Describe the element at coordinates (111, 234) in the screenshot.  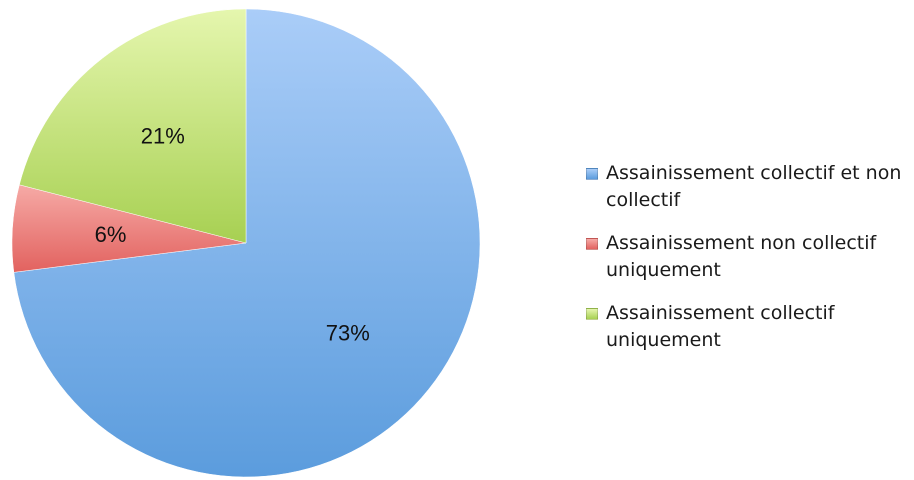
I see `slice-label-6: 6%` at that location.